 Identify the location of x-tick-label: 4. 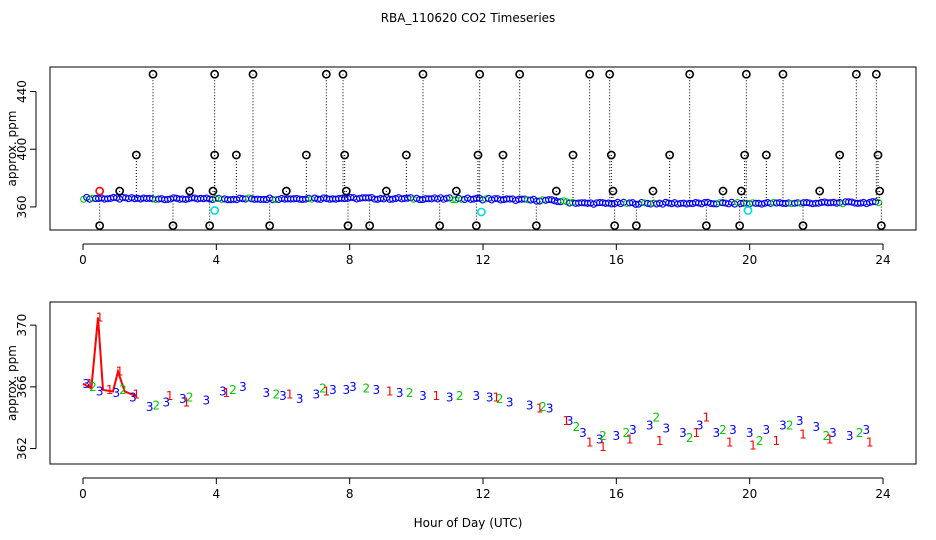
(217, 260).